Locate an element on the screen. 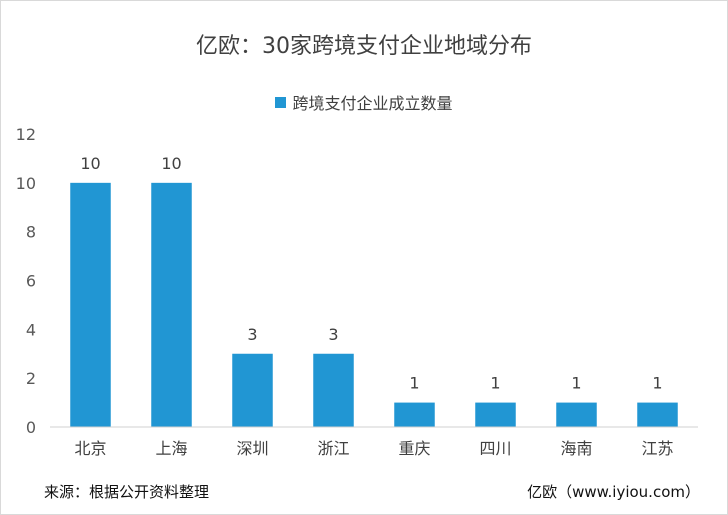  x-tick-label: 浙江 is located at coordinates (333, 448).